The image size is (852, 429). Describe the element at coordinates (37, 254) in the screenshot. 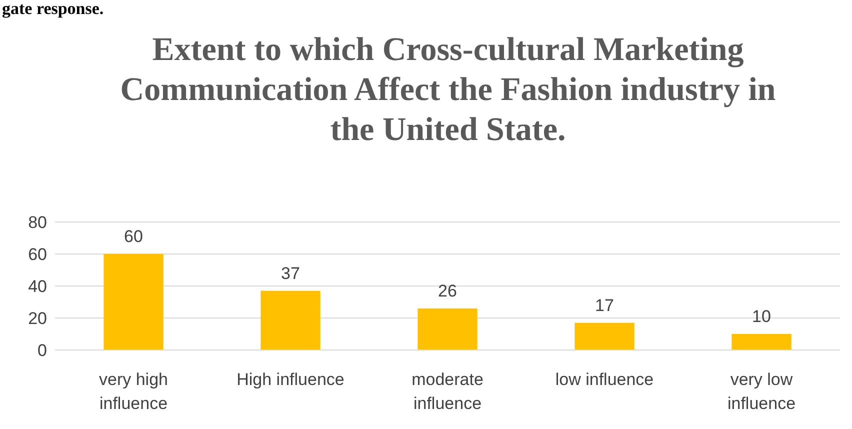

I see `y-tick-label: 60` at that location.